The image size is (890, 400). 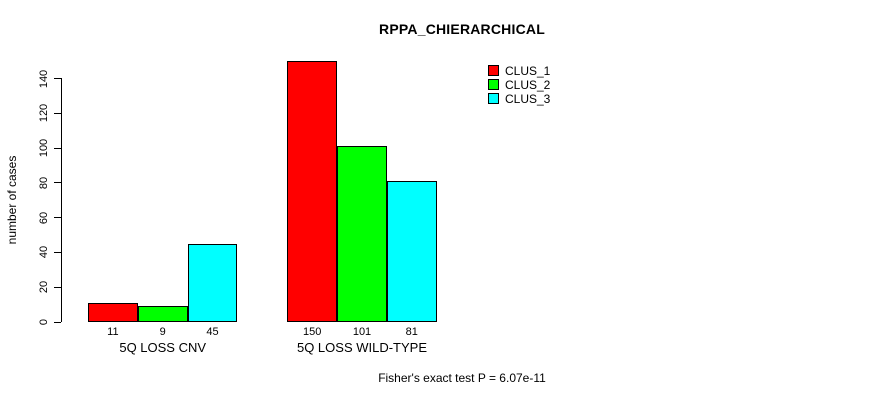 I want to click on bar-clus_3-group1, so click(x=212, y=282).